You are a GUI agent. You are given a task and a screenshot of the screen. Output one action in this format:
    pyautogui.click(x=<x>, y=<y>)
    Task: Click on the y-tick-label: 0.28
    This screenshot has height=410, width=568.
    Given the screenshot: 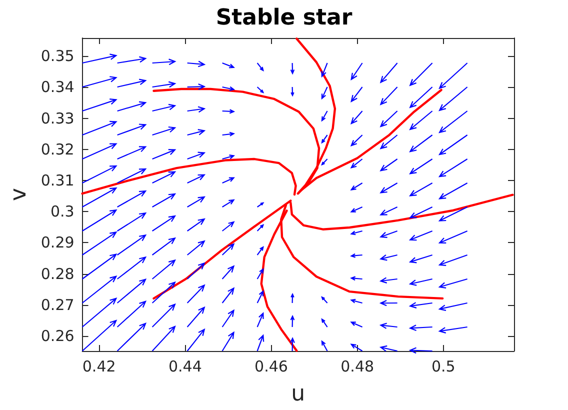 What is the action you would take?
    pyautogui.click(x=57, y=273)
    